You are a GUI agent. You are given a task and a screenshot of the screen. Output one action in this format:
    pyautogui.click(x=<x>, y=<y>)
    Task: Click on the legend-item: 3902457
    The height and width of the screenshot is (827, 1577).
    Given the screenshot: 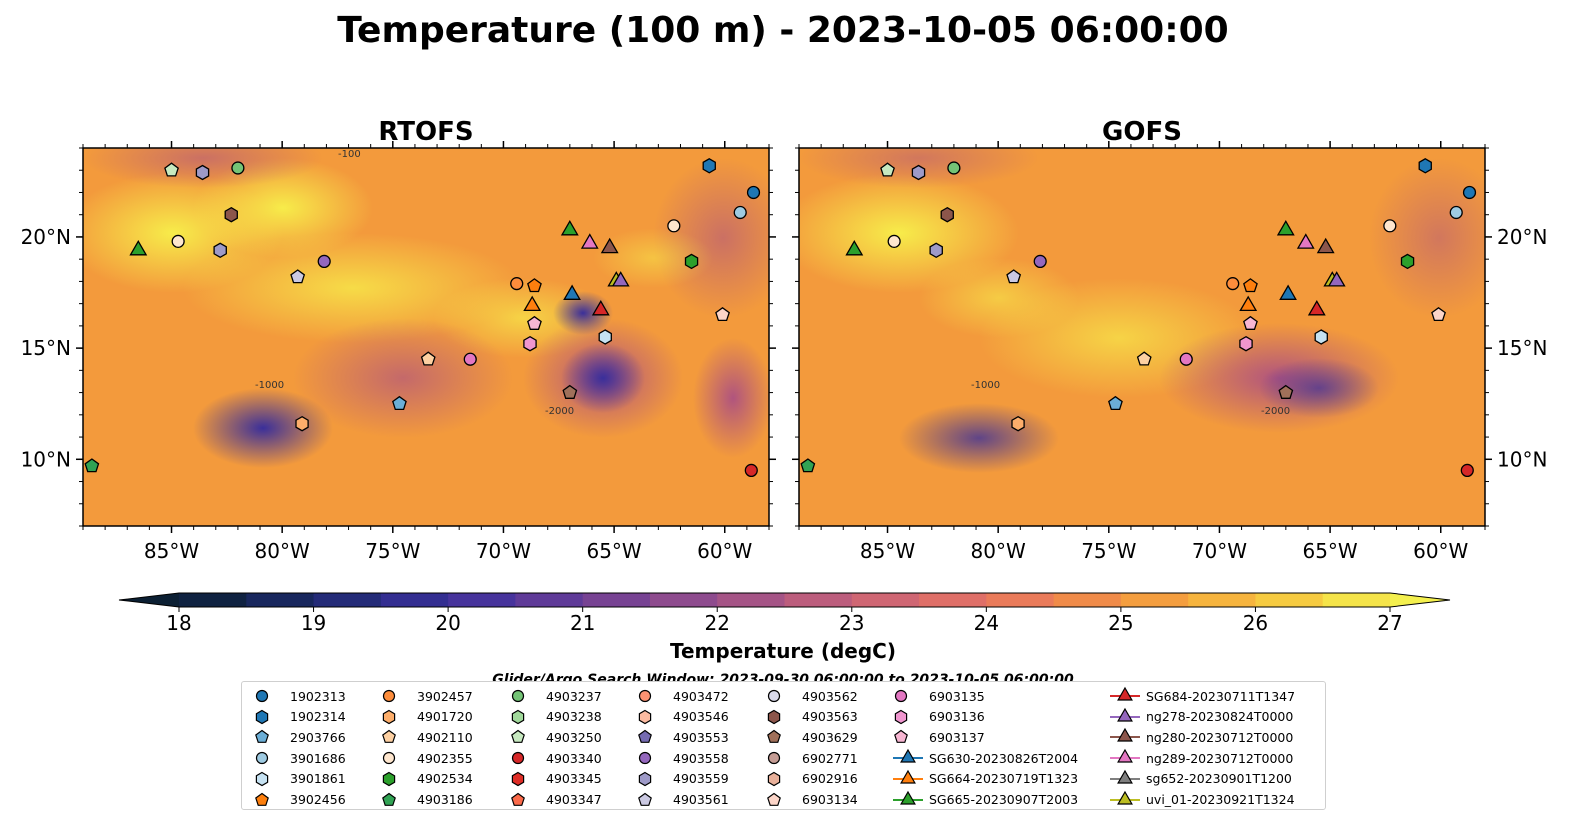 What is the action you would take?
    pyautogui.click(x=426, y=696)
    